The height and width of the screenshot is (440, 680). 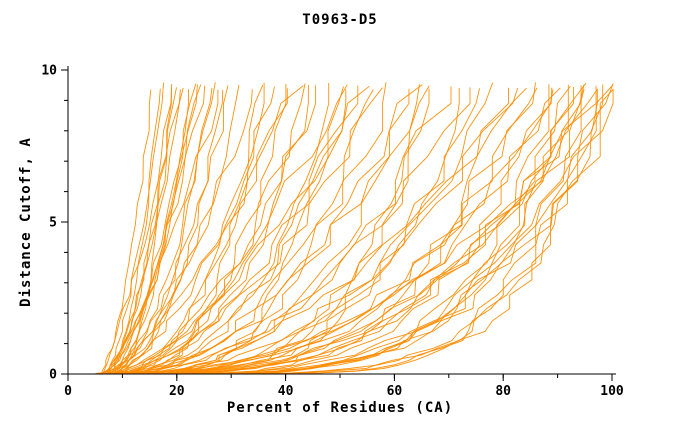 What do you see at coordinates (395, 391) in the screenshot?
I see `x-tick-label: 60` at bounding box center [395, 391].